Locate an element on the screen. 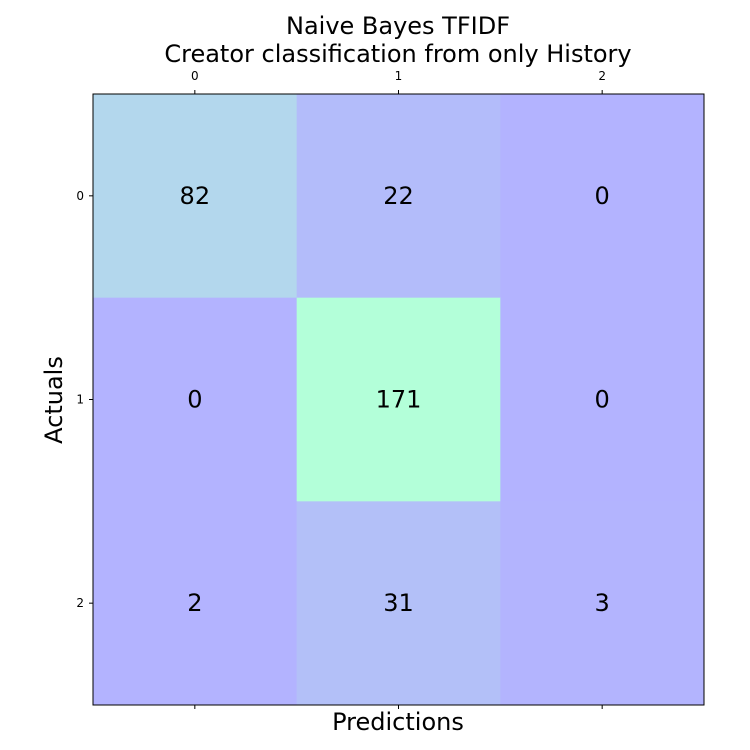  heatmap-cell-r2-c2 is located at coordinates (602, 603).